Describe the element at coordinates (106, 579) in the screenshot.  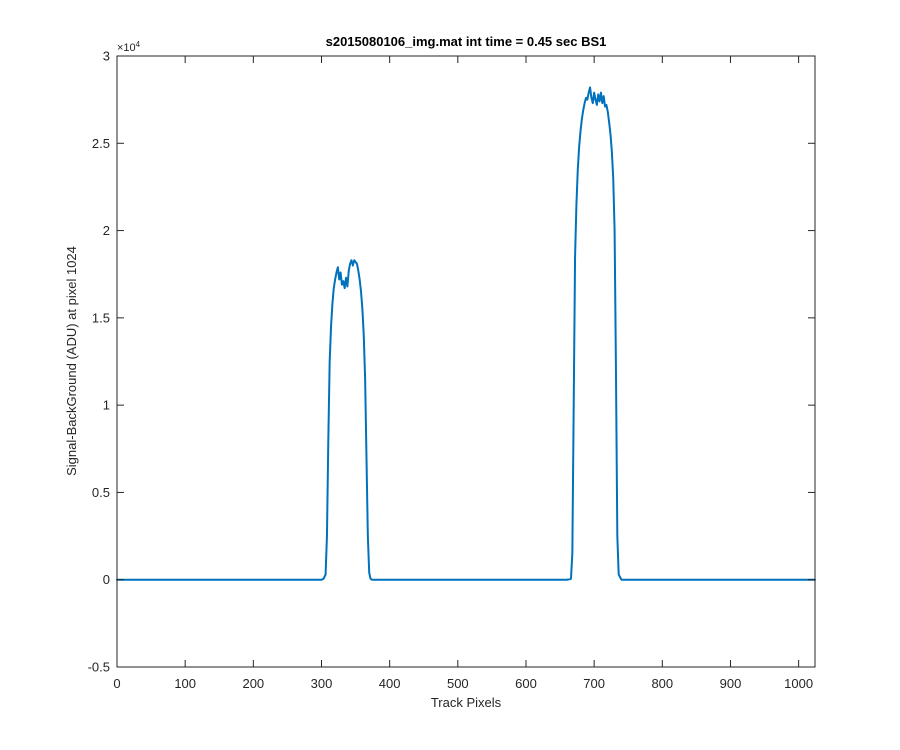
I see `y-tick-label: 0` at that location.